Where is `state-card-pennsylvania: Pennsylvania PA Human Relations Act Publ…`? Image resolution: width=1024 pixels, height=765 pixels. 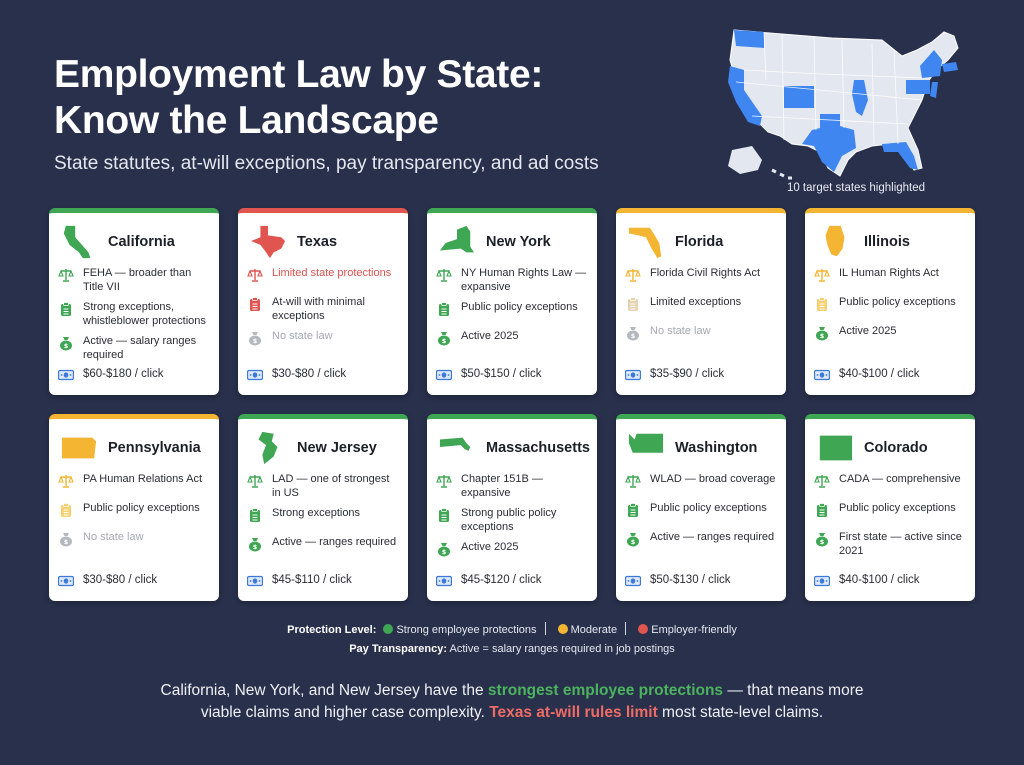
state-card-pennsylvania: Pennsylvania PA Human Relations Act Publ… is located at coordinates (134, 507).